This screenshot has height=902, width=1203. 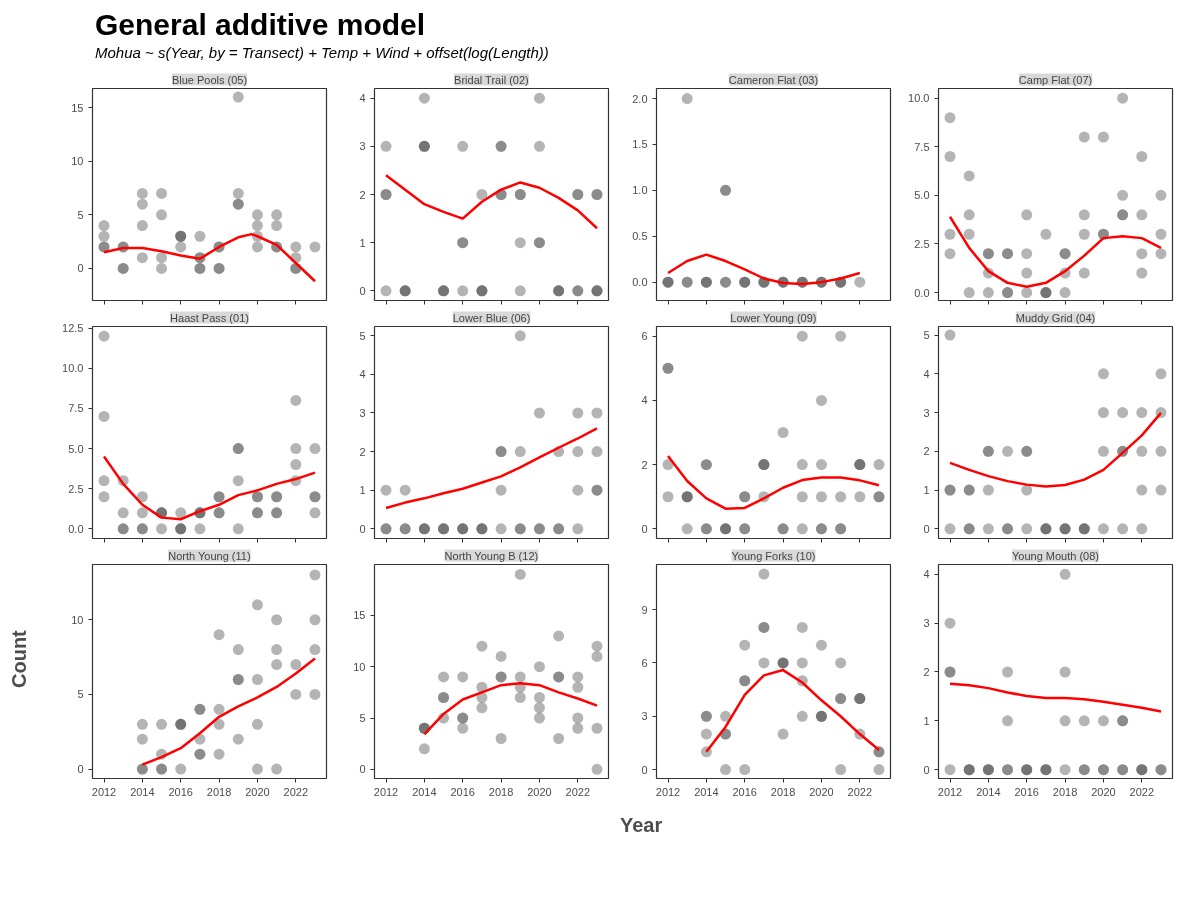 I want to click on y-tick-label: 1.0, so click(x=640, y=190).